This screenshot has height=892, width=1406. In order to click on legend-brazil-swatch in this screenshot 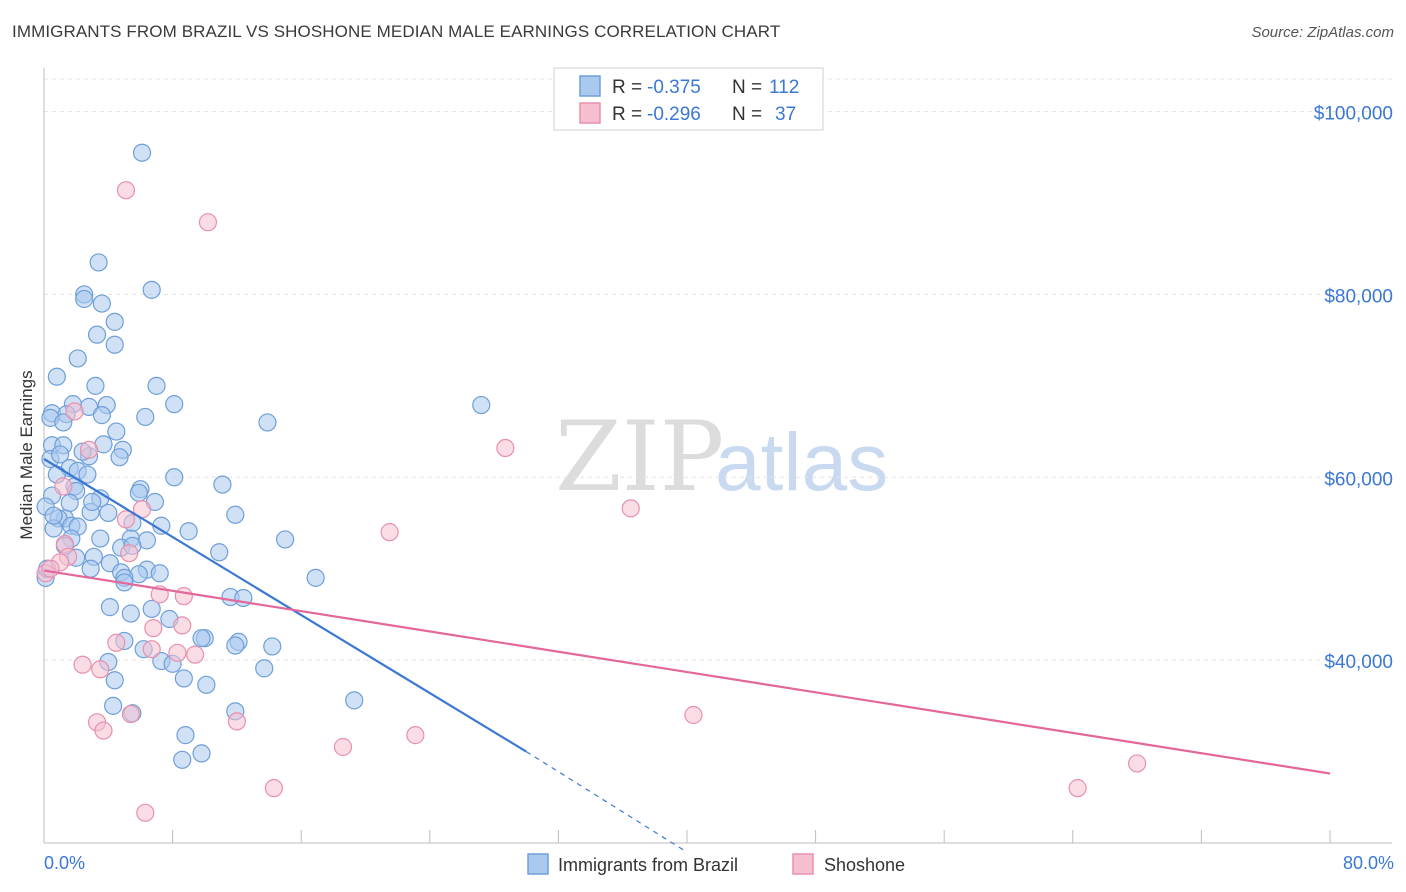, I will do `click(590, 86)`.